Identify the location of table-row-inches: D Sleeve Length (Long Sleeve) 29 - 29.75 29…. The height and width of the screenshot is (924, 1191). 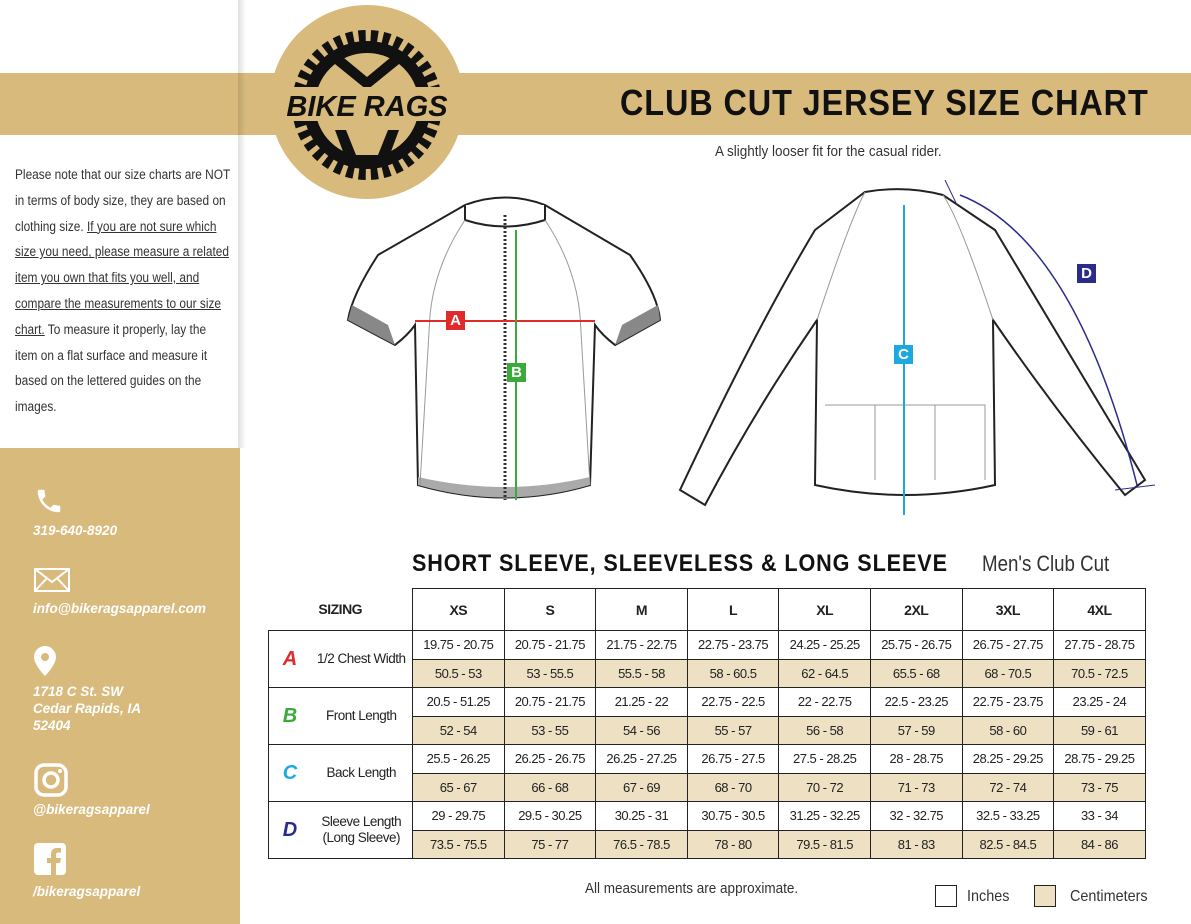
(707, 830).